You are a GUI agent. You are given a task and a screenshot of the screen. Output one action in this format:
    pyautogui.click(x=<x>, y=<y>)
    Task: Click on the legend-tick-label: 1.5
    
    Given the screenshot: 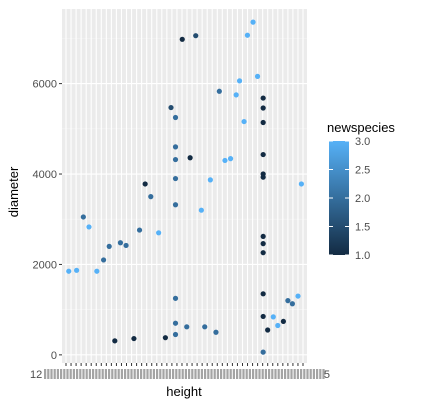 What is the action you would take?
    pyautogui.click(x=362, y=228)
    